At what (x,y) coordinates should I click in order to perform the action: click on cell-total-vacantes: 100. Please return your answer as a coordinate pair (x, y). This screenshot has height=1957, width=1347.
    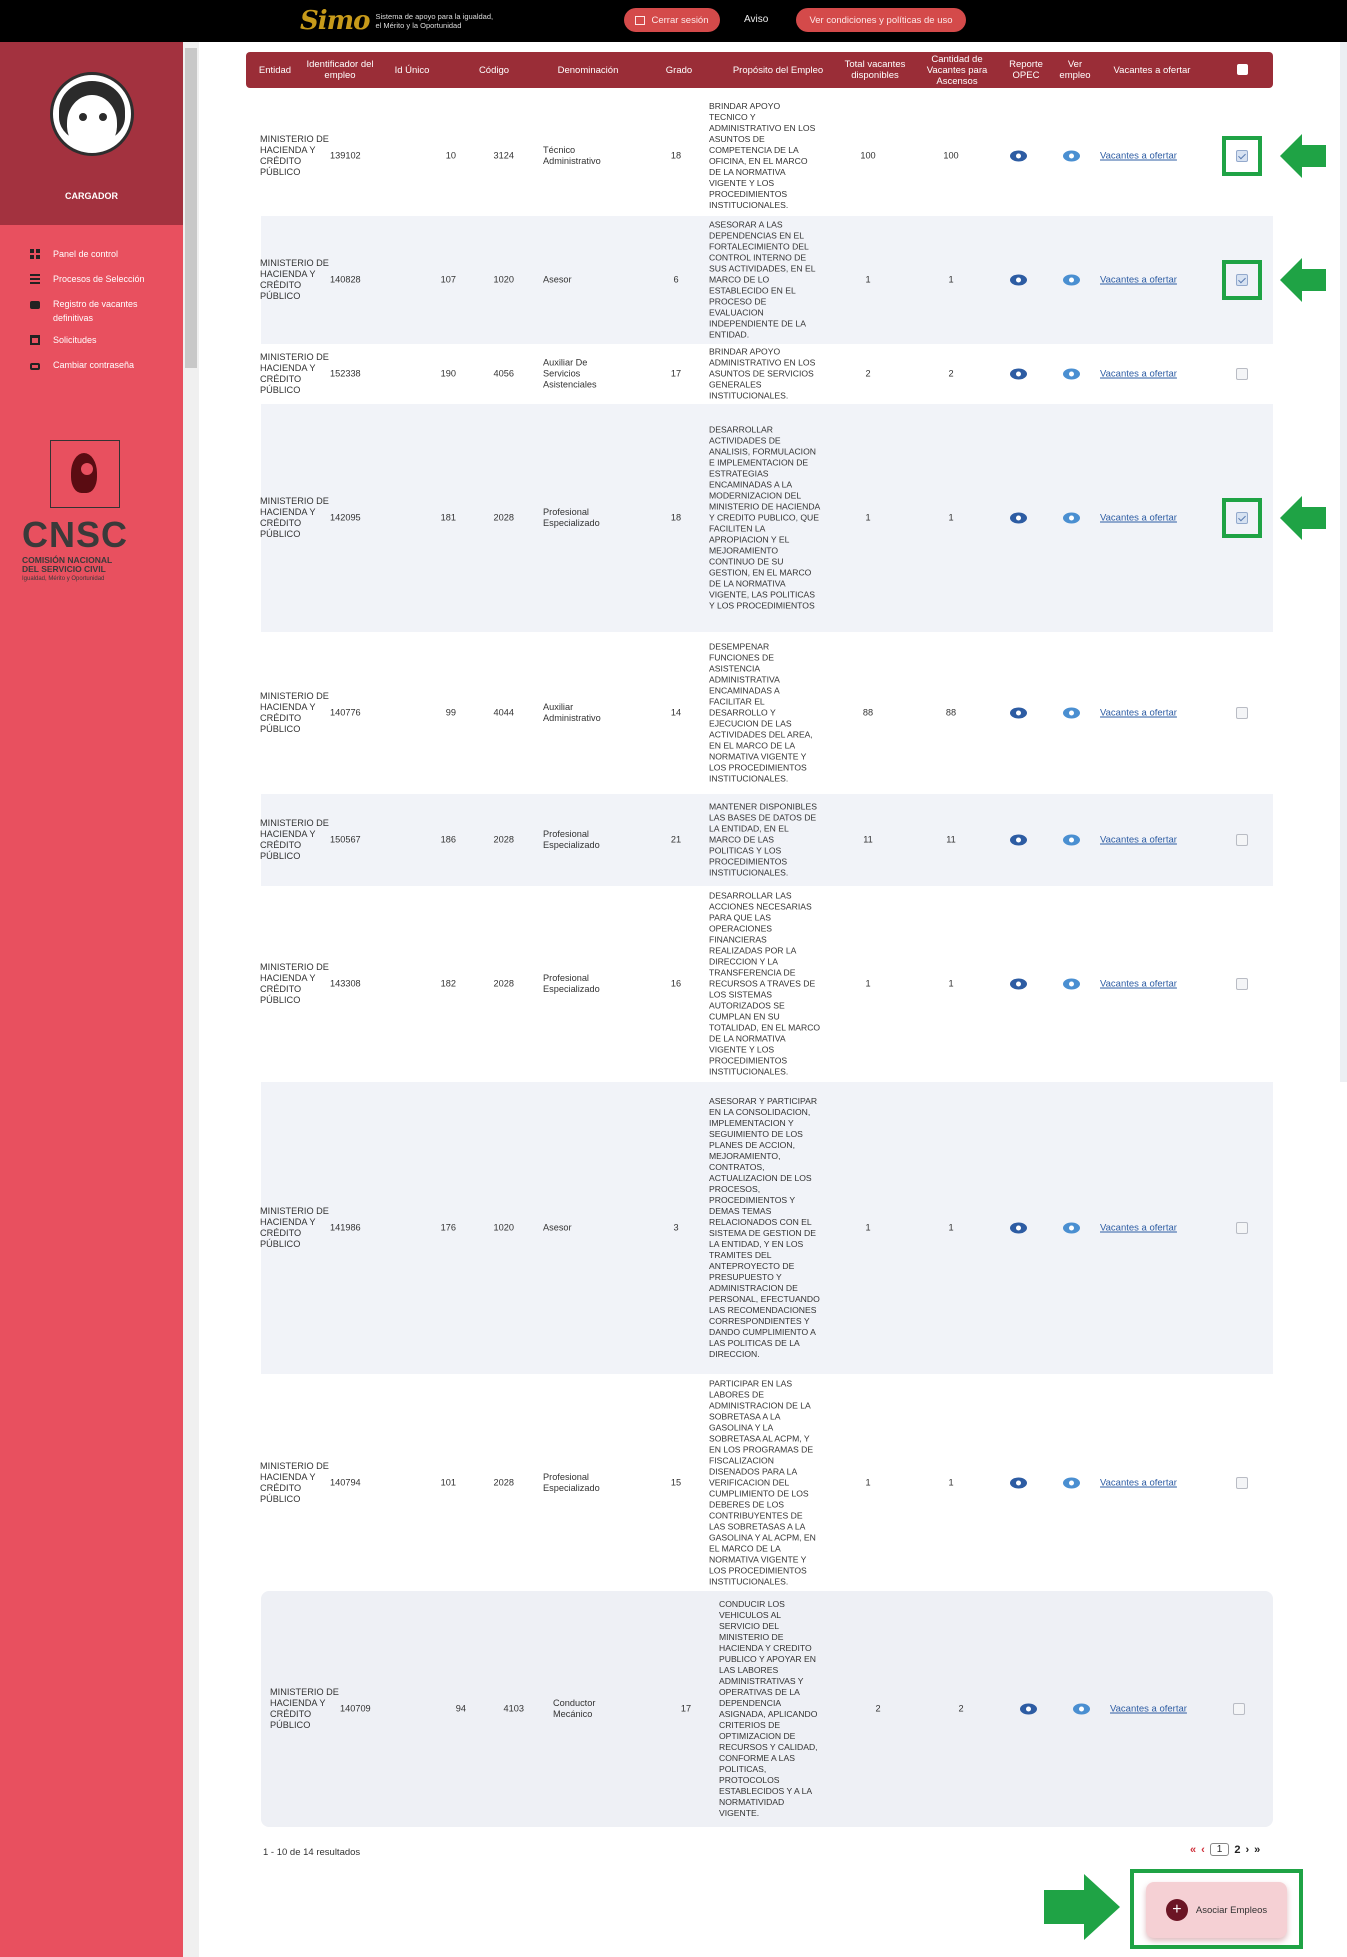
    Looking at the image, I should click on (868, 155).